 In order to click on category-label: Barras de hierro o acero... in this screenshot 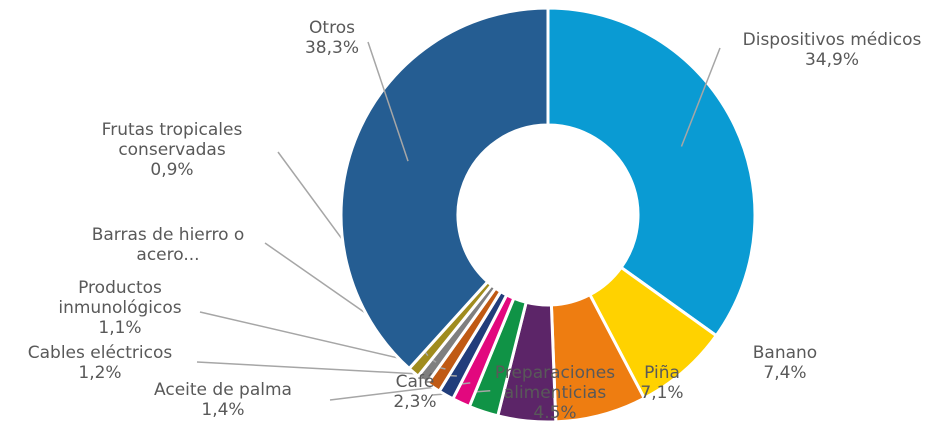, I will do `click(168, 245)`.